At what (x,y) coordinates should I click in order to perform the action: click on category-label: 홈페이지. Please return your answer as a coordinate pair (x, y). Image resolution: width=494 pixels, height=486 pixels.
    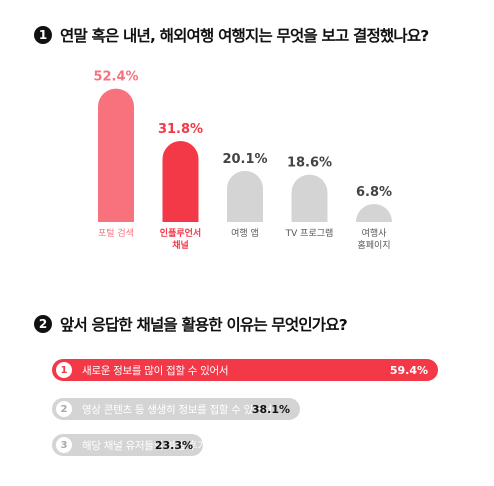
    Looking at the image, I should click on (373, 245).